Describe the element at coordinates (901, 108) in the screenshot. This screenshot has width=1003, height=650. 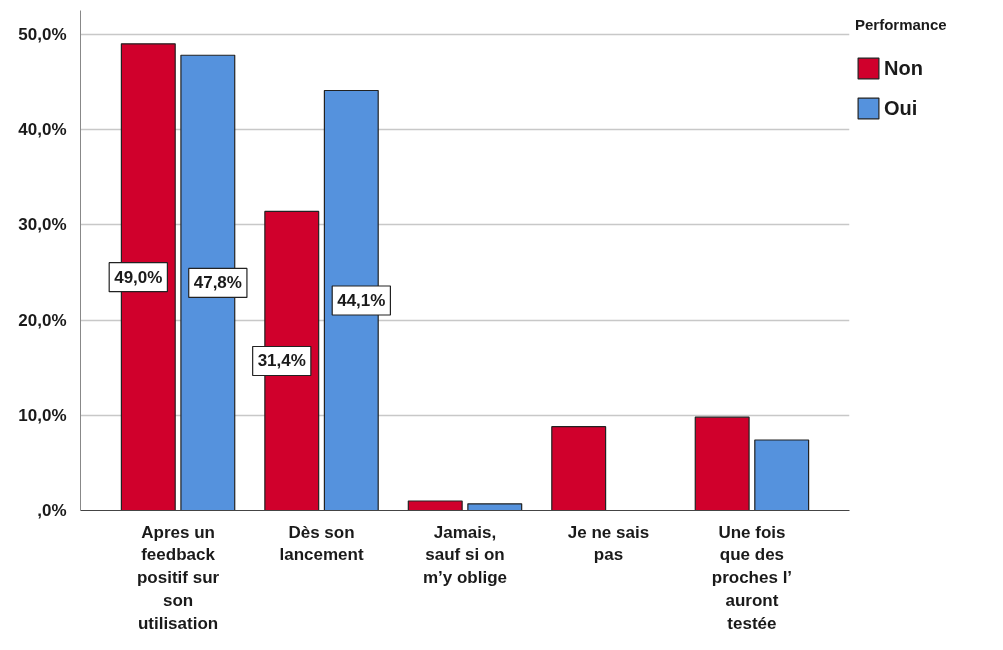
I see `legend-label: Oui` at that location.